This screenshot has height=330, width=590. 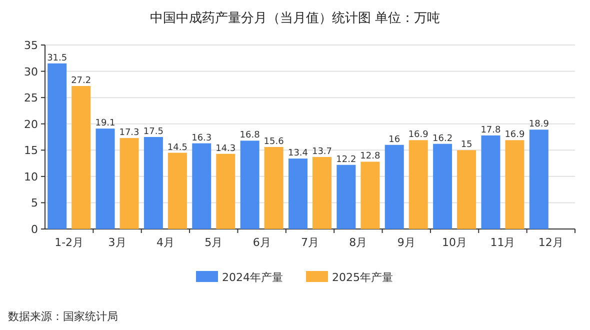 I want to click on x-tick-label: 10月, so click(x=455, y=242).